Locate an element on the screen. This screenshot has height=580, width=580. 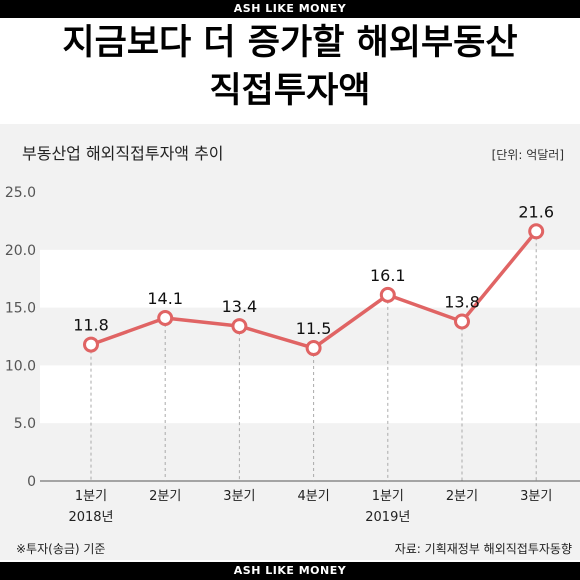
y-tick-label: 5.0 is located at coordinates (25, 424).